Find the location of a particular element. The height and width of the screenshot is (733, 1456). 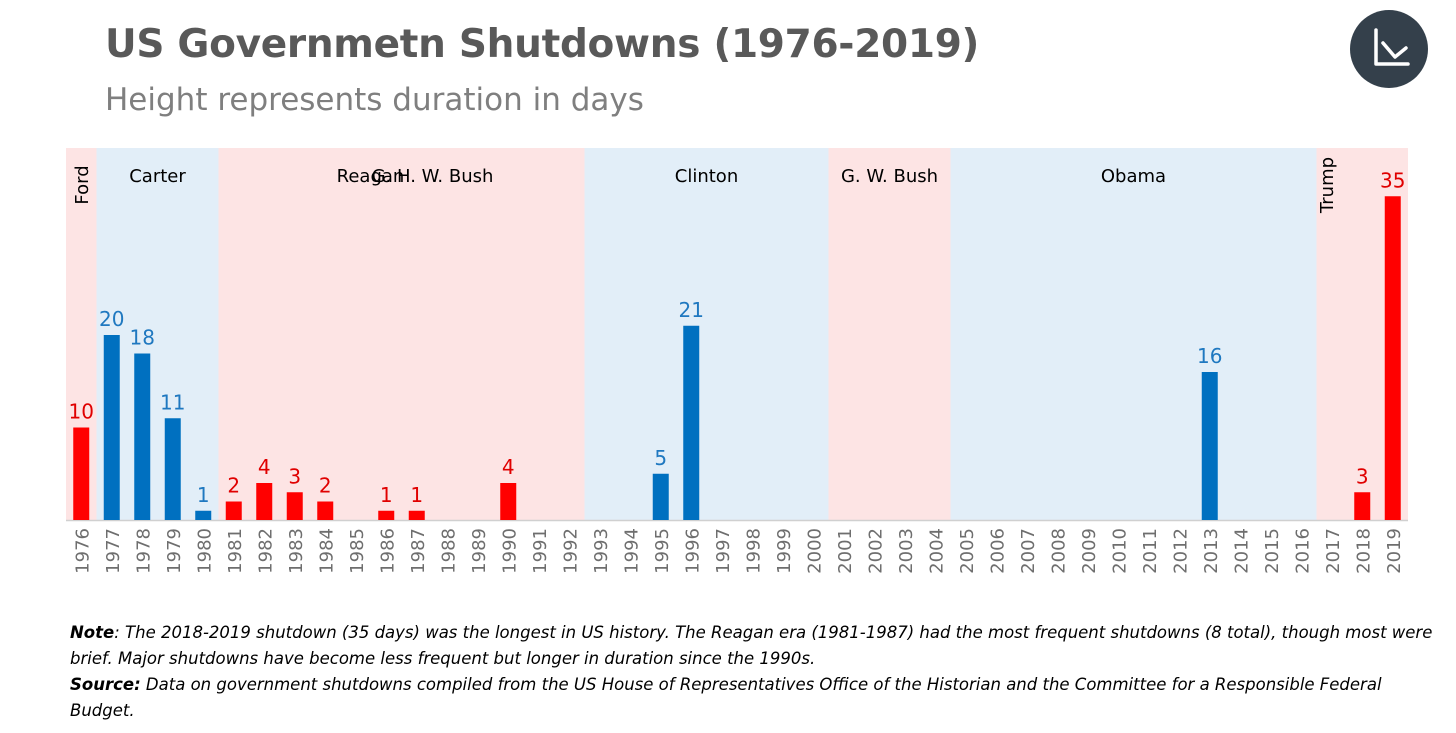

x-tick-label: 1981 is located at coordinates (235, 551).